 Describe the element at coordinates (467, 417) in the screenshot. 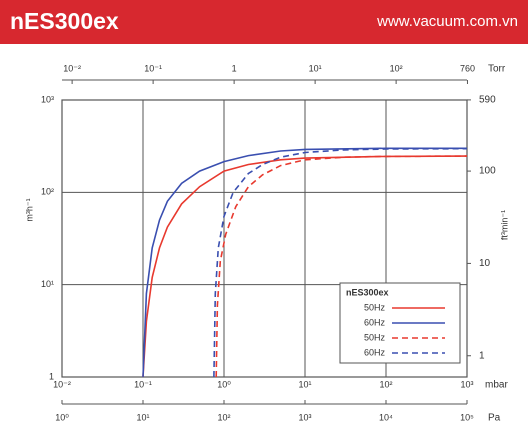

I see `bottom_axis-tick-label: 10⁵` at that location.